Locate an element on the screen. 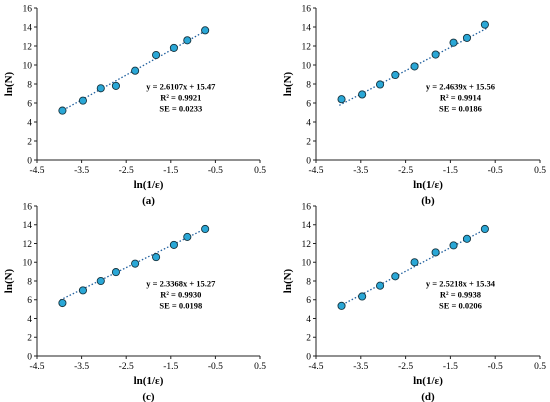  regression-annotation: y = 2.5218x + 15.34 is located at coordinates (461, 283).